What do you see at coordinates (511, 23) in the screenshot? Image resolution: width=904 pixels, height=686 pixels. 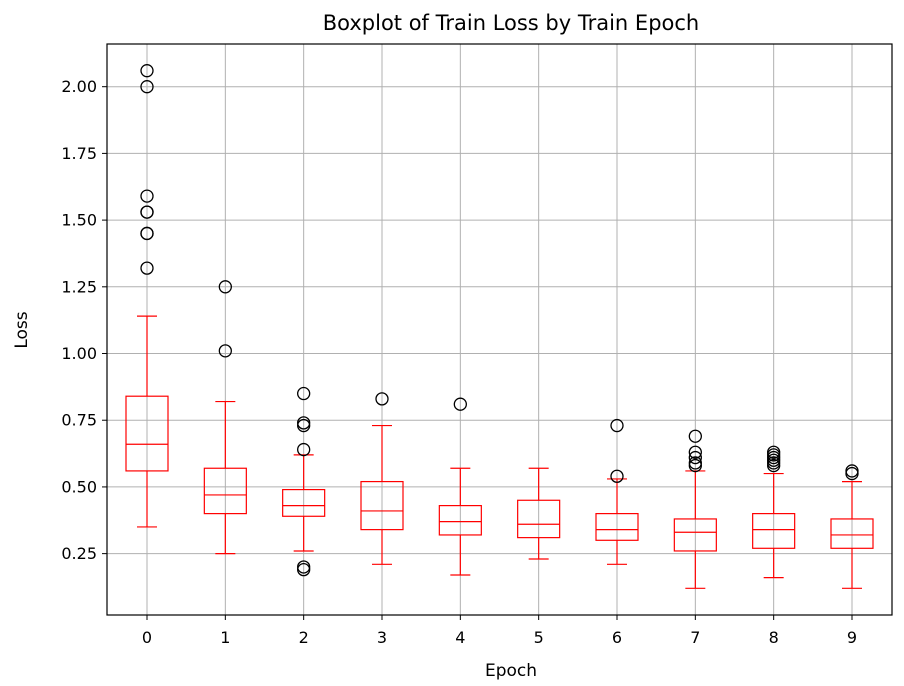 I see `chart-title: Boxplot of Train Loss by Train Epoch` at bounding box center [511, 23].